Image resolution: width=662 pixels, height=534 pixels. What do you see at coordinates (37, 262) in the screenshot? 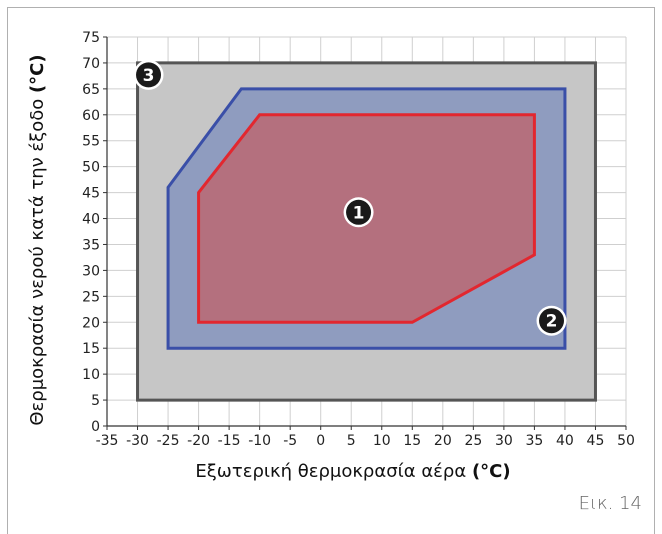
I see `y-axis-label-text: Θερμοκρασία νερού κατά την έξοδο` at bounding box center [37, 262].